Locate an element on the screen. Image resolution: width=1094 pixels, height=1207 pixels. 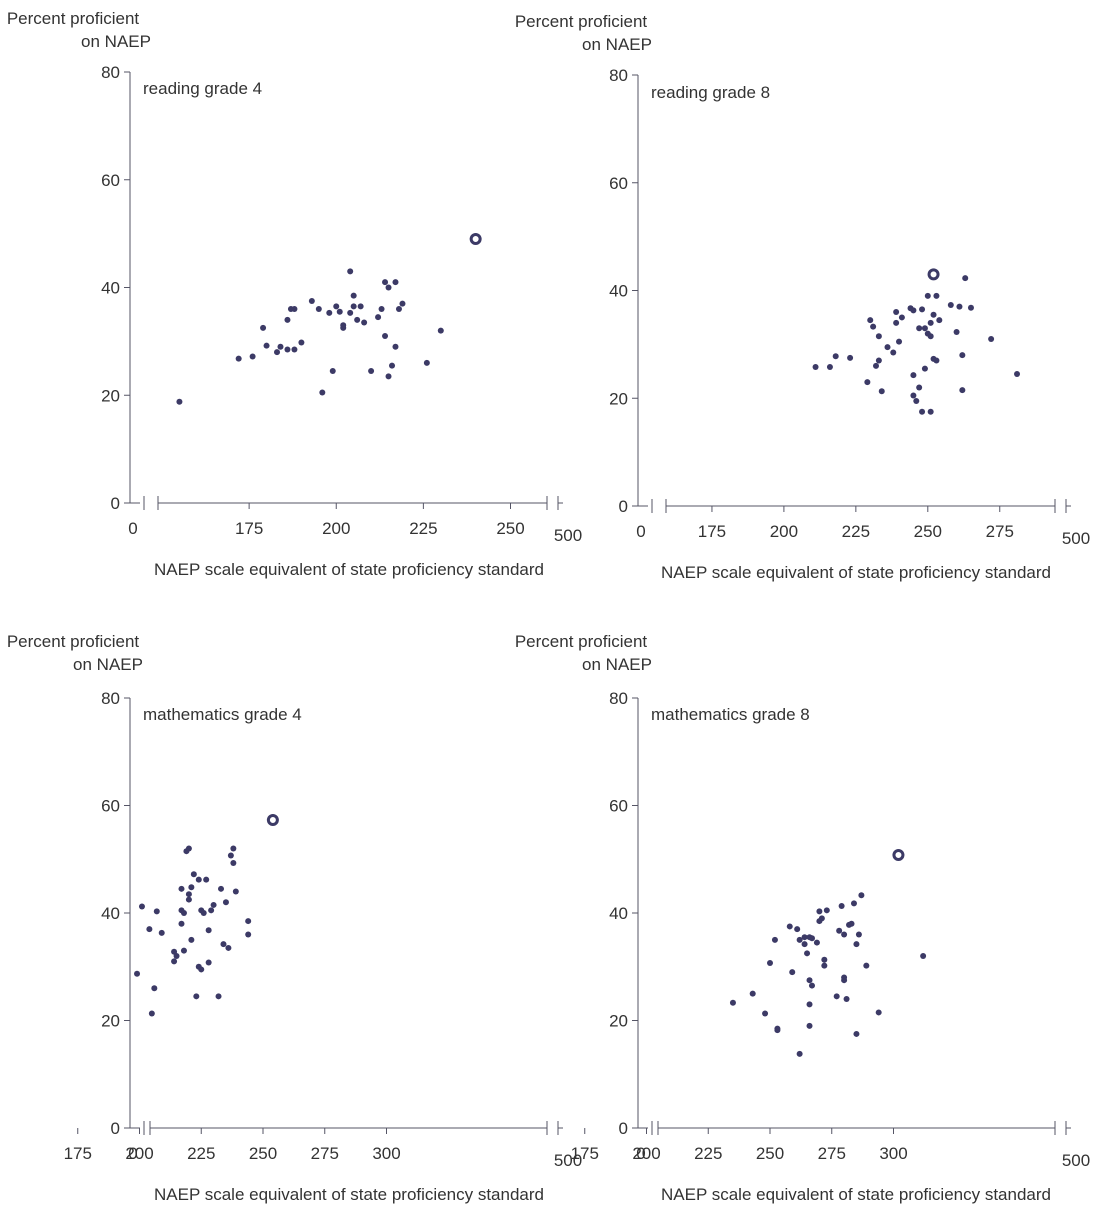
x-tick-label: 275 is located at coordinates (832, 1153).